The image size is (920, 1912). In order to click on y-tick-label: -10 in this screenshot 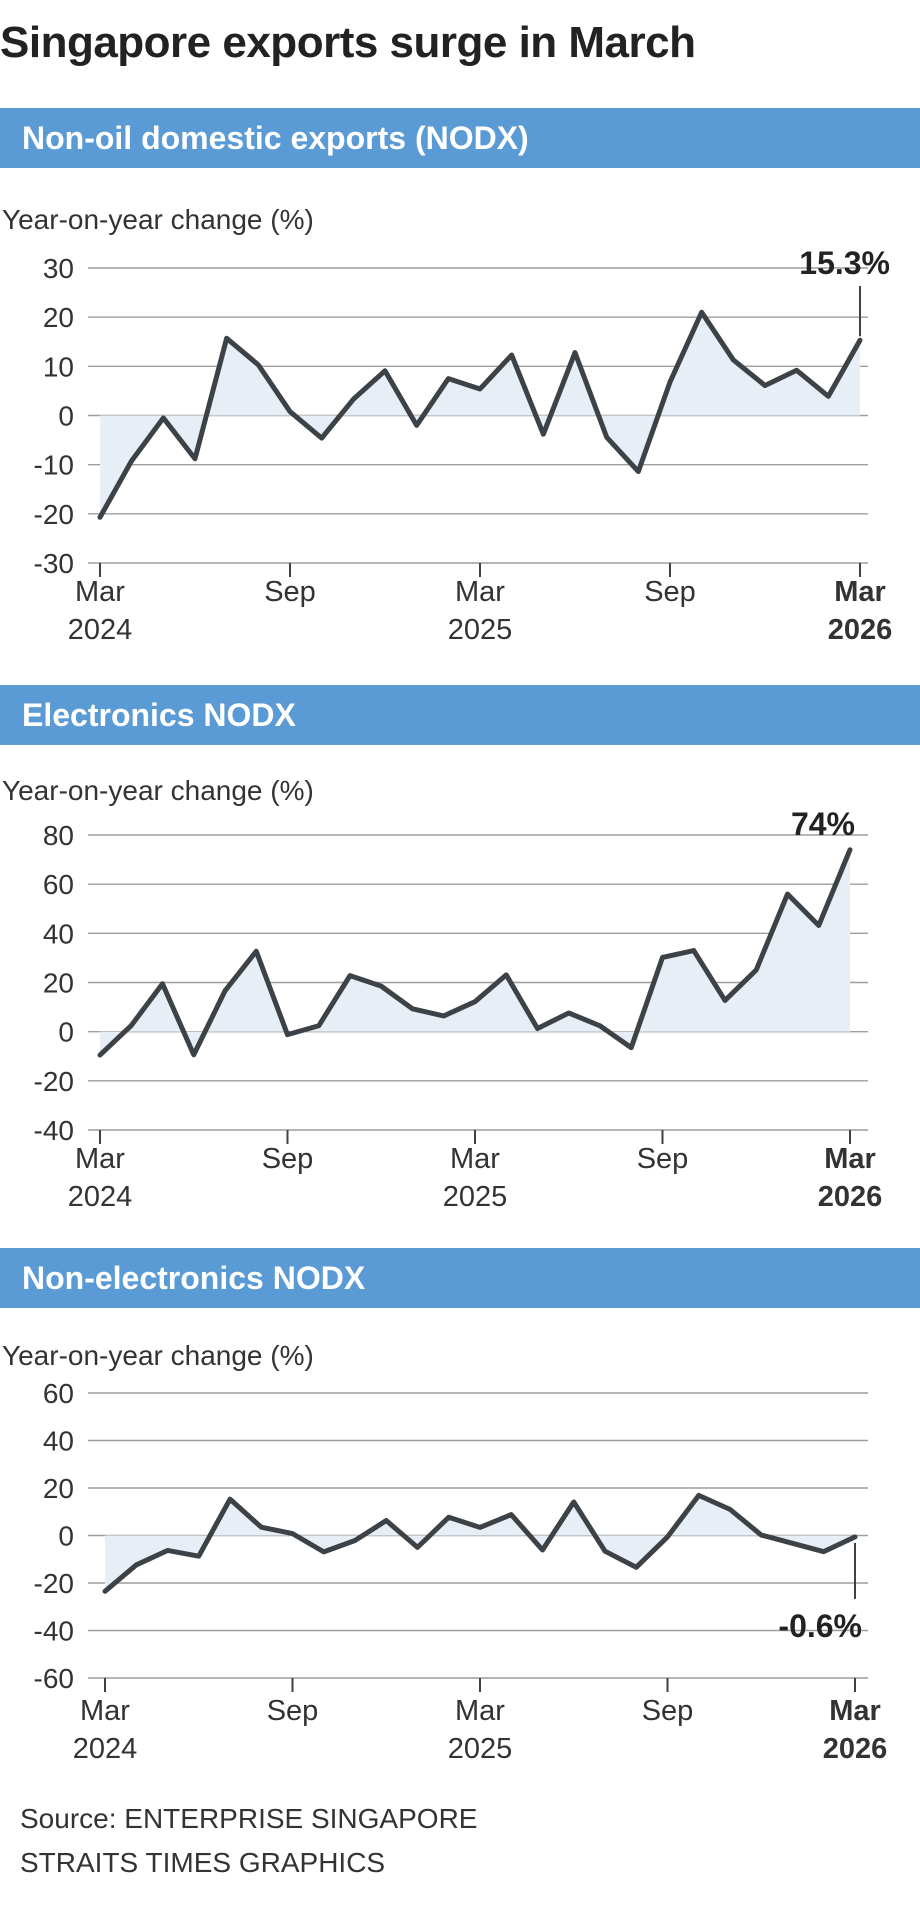, I will do `click(54, 465)`.